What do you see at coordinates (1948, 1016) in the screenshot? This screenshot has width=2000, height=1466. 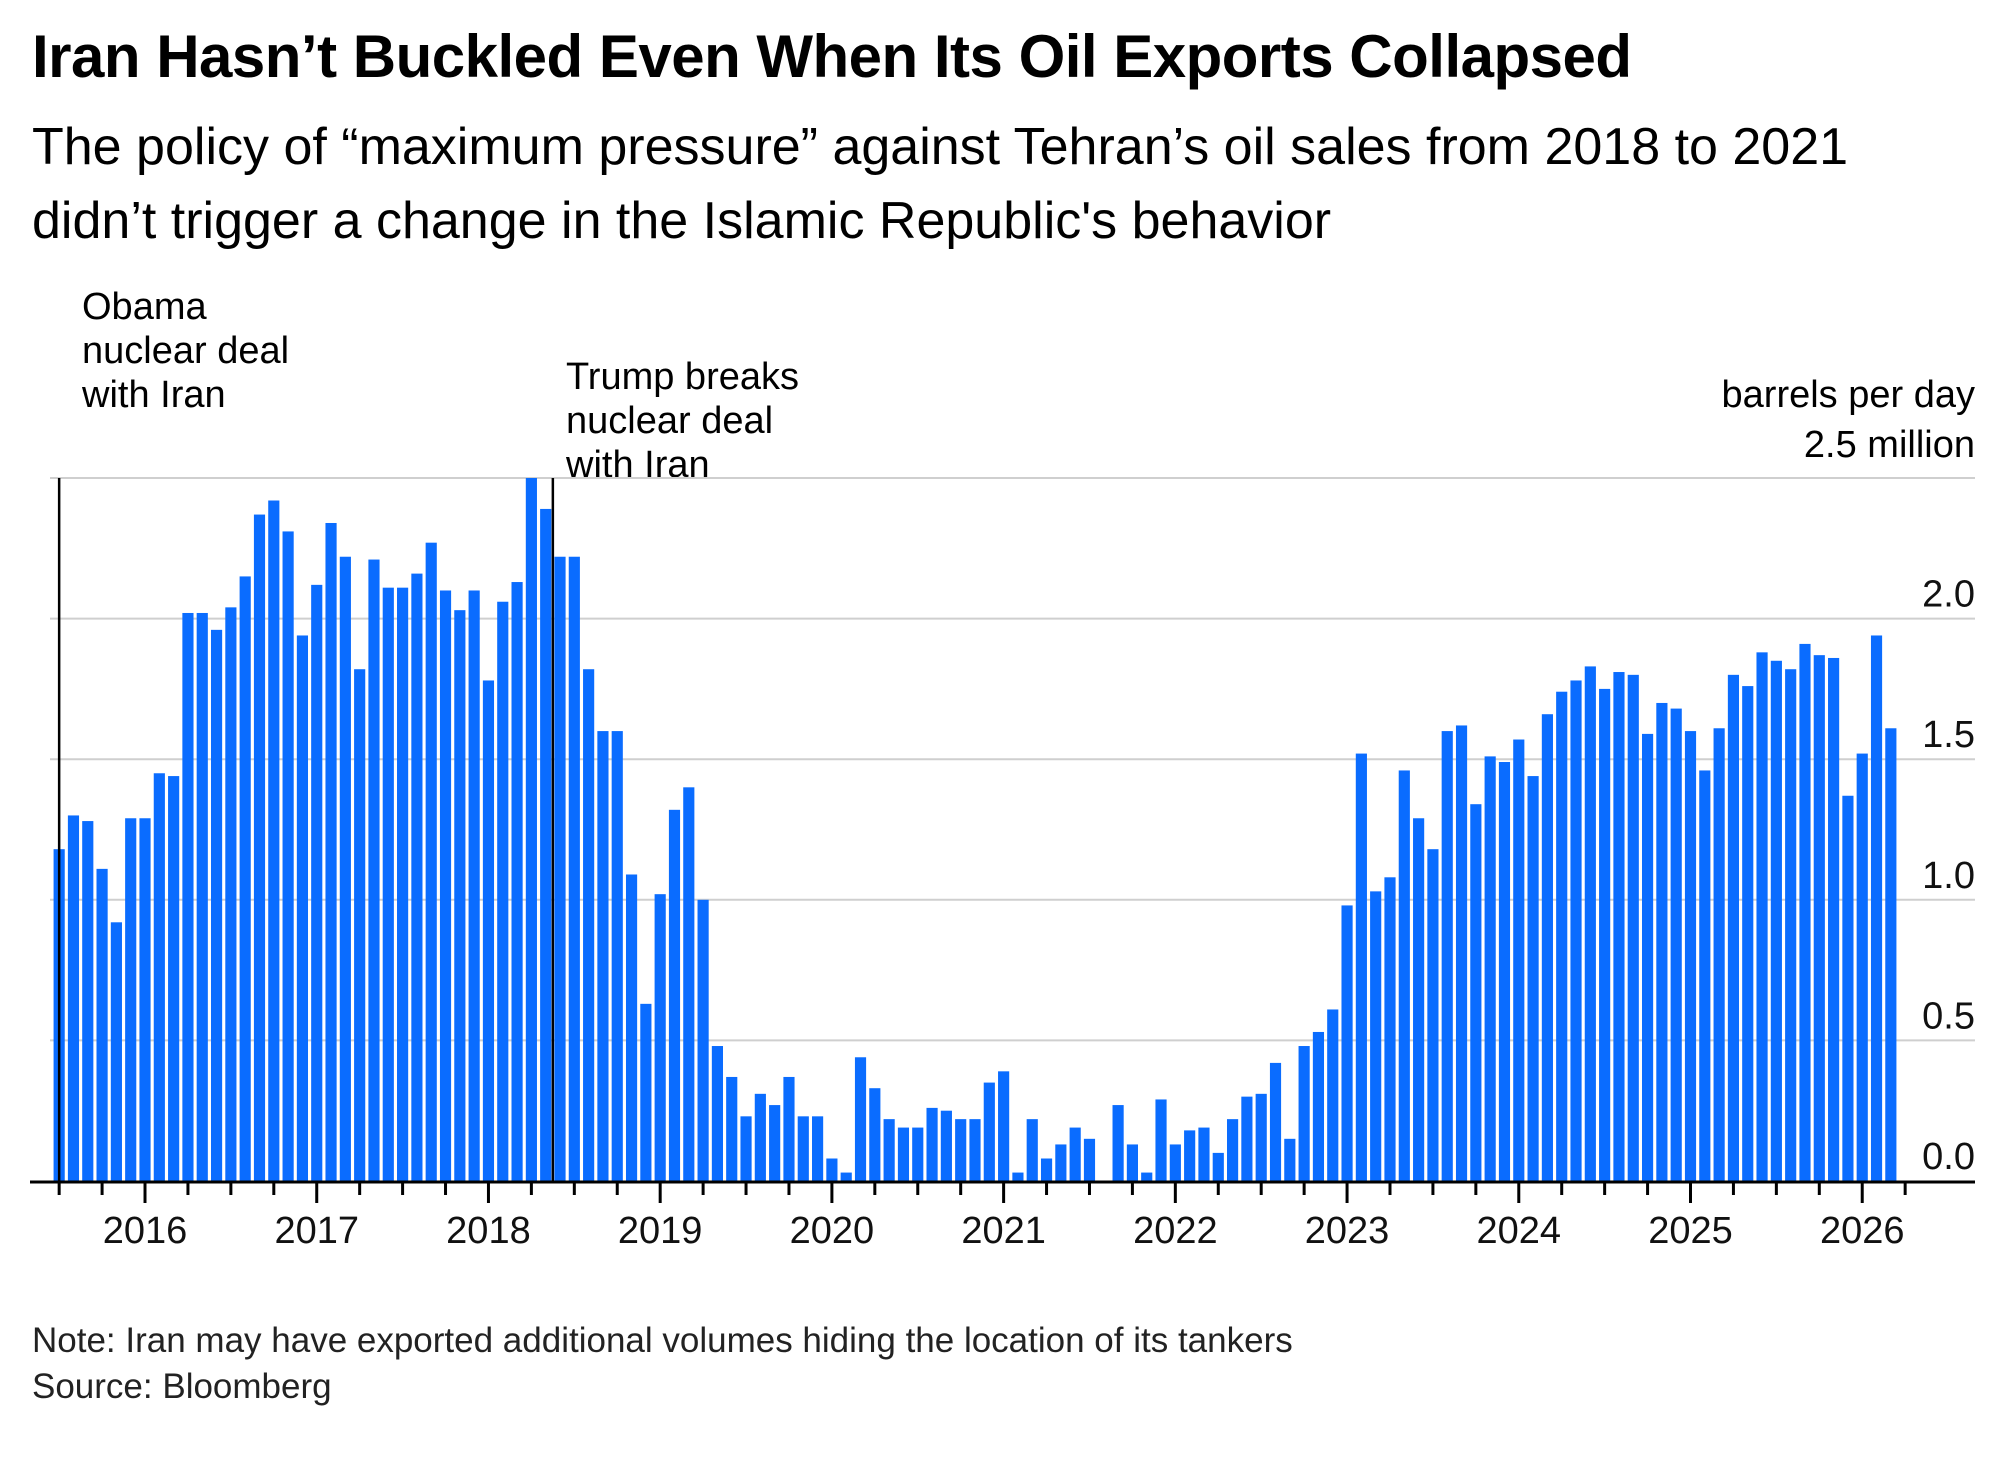 I see `y-tick-label: 0.5` at bounding box center [1948, 1016].